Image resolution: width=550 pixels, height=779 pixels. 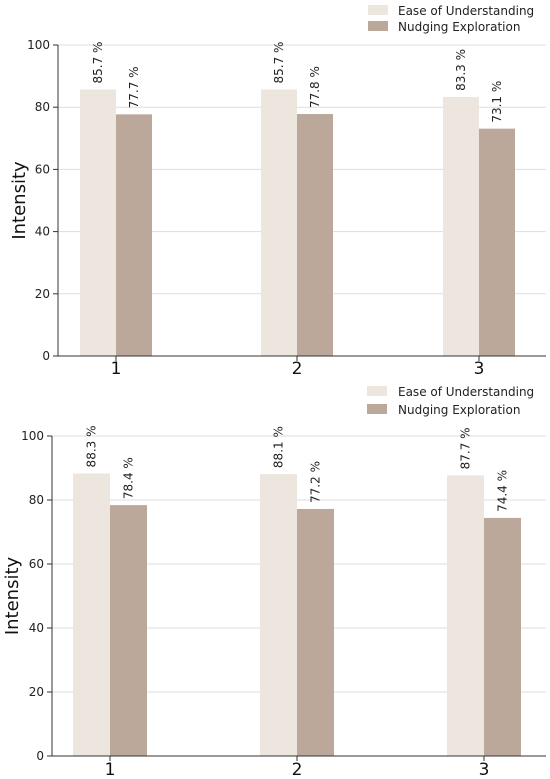 What do you see at coordinates (461, 70) in the screenshot?
I see `data-label: 83.3 %` at bounding box center [461, 70].